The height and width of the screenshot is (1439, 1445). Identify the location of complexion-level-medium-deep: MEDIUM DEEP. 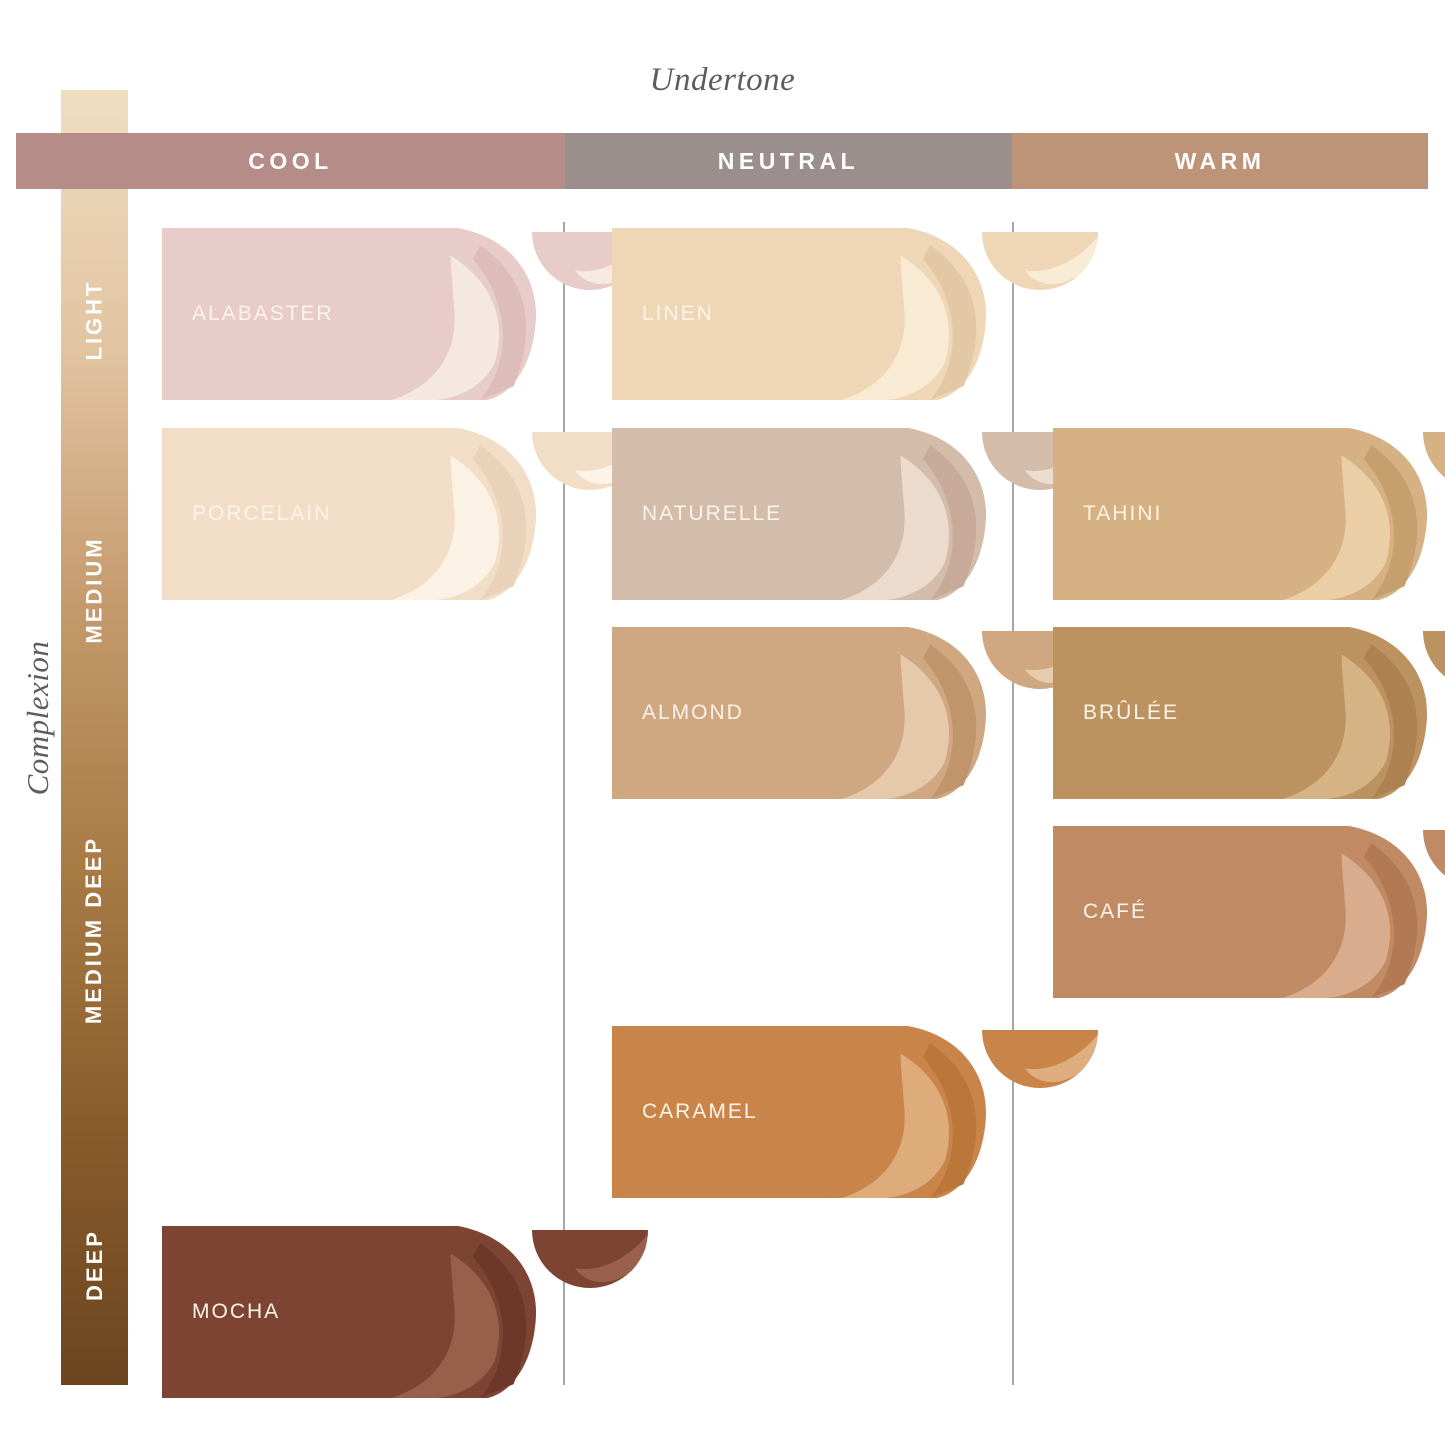
(94, 930).